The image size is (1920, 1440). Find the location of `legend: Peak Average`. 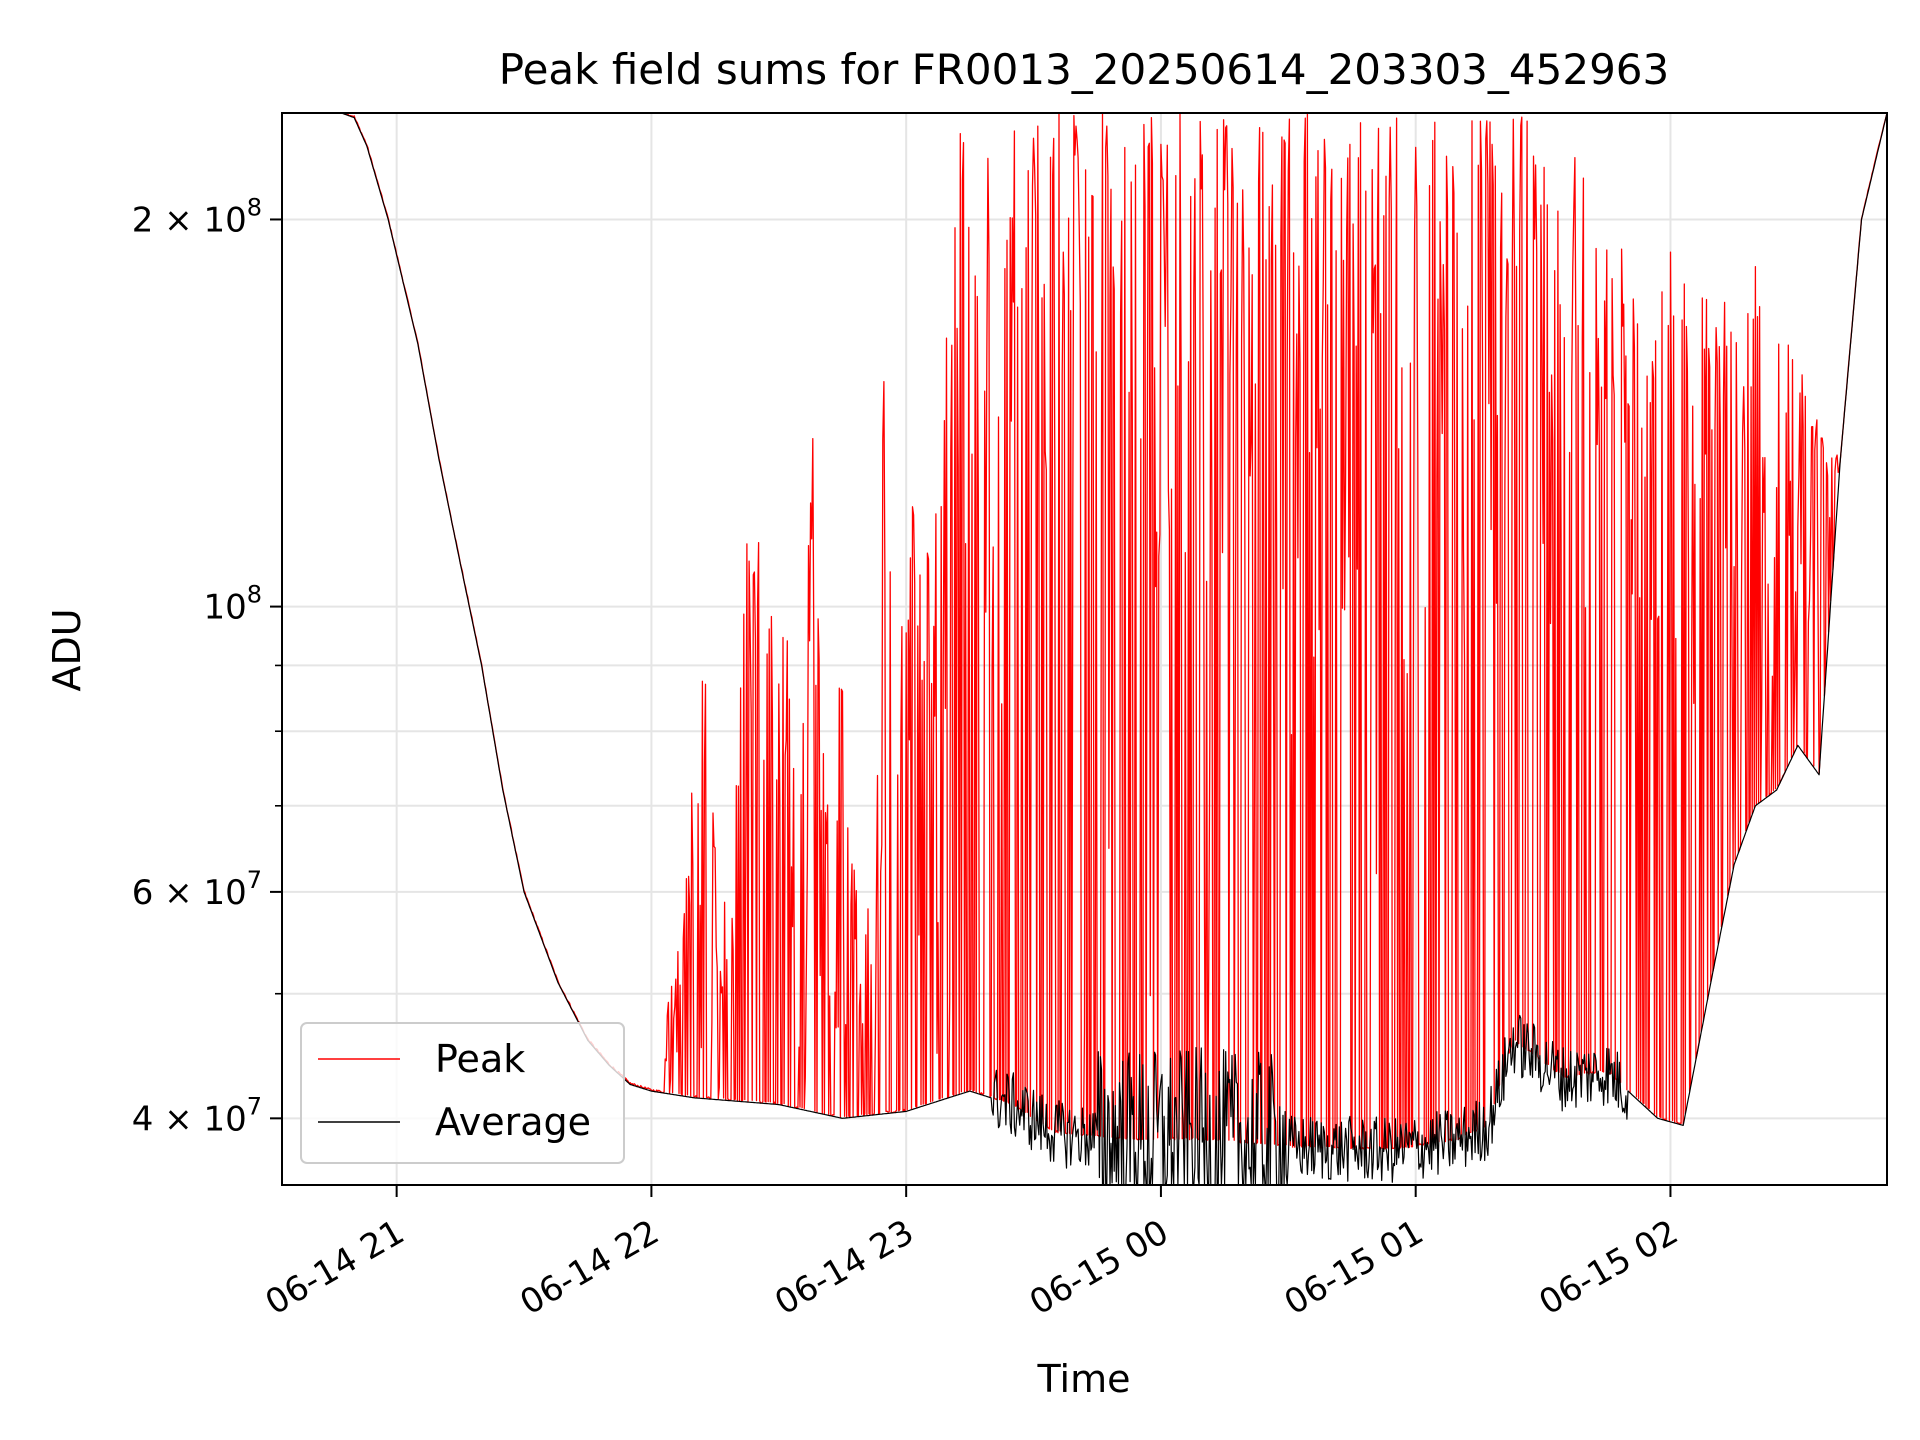

legend: Peak Average is located at coordinates (462, 1093).